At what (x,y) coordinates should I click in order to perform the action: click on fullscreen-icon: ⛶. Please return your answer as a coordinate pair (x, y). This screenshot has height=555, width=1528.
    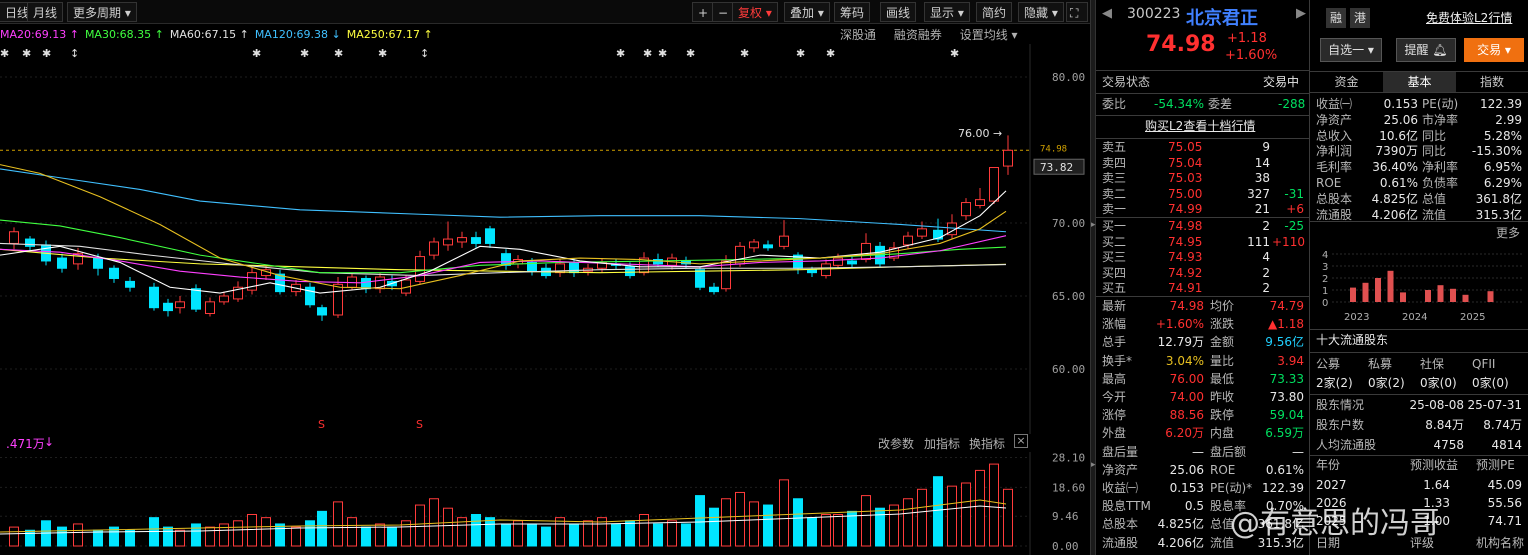
    Looking at the image, I should click on (1077, 12).